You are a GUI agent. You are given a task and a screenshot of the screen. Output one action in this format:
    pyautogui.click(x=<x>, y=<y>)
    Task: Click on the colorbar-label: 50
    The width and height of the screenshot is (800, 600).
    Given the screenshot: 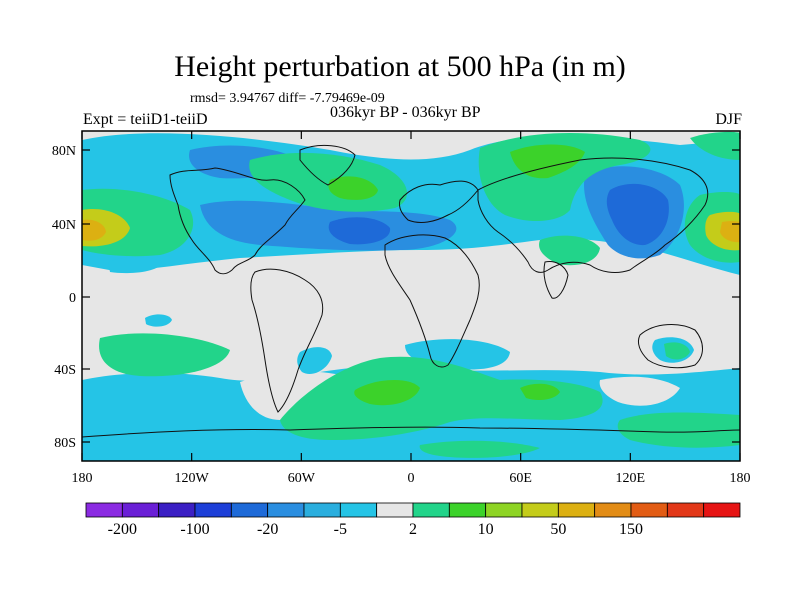 What is the action you would take?
    pyautogui.click(x=558, y=529)
    